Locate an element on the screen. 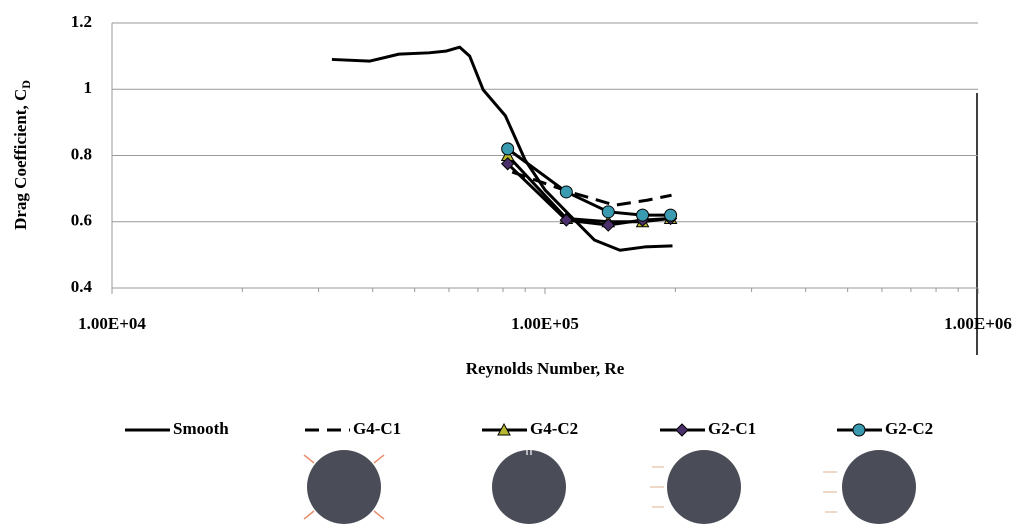 Image resolution: width=1025 pixels, height=525 pixels. y-tick-label: 1 is located at coordinates (88, 87).